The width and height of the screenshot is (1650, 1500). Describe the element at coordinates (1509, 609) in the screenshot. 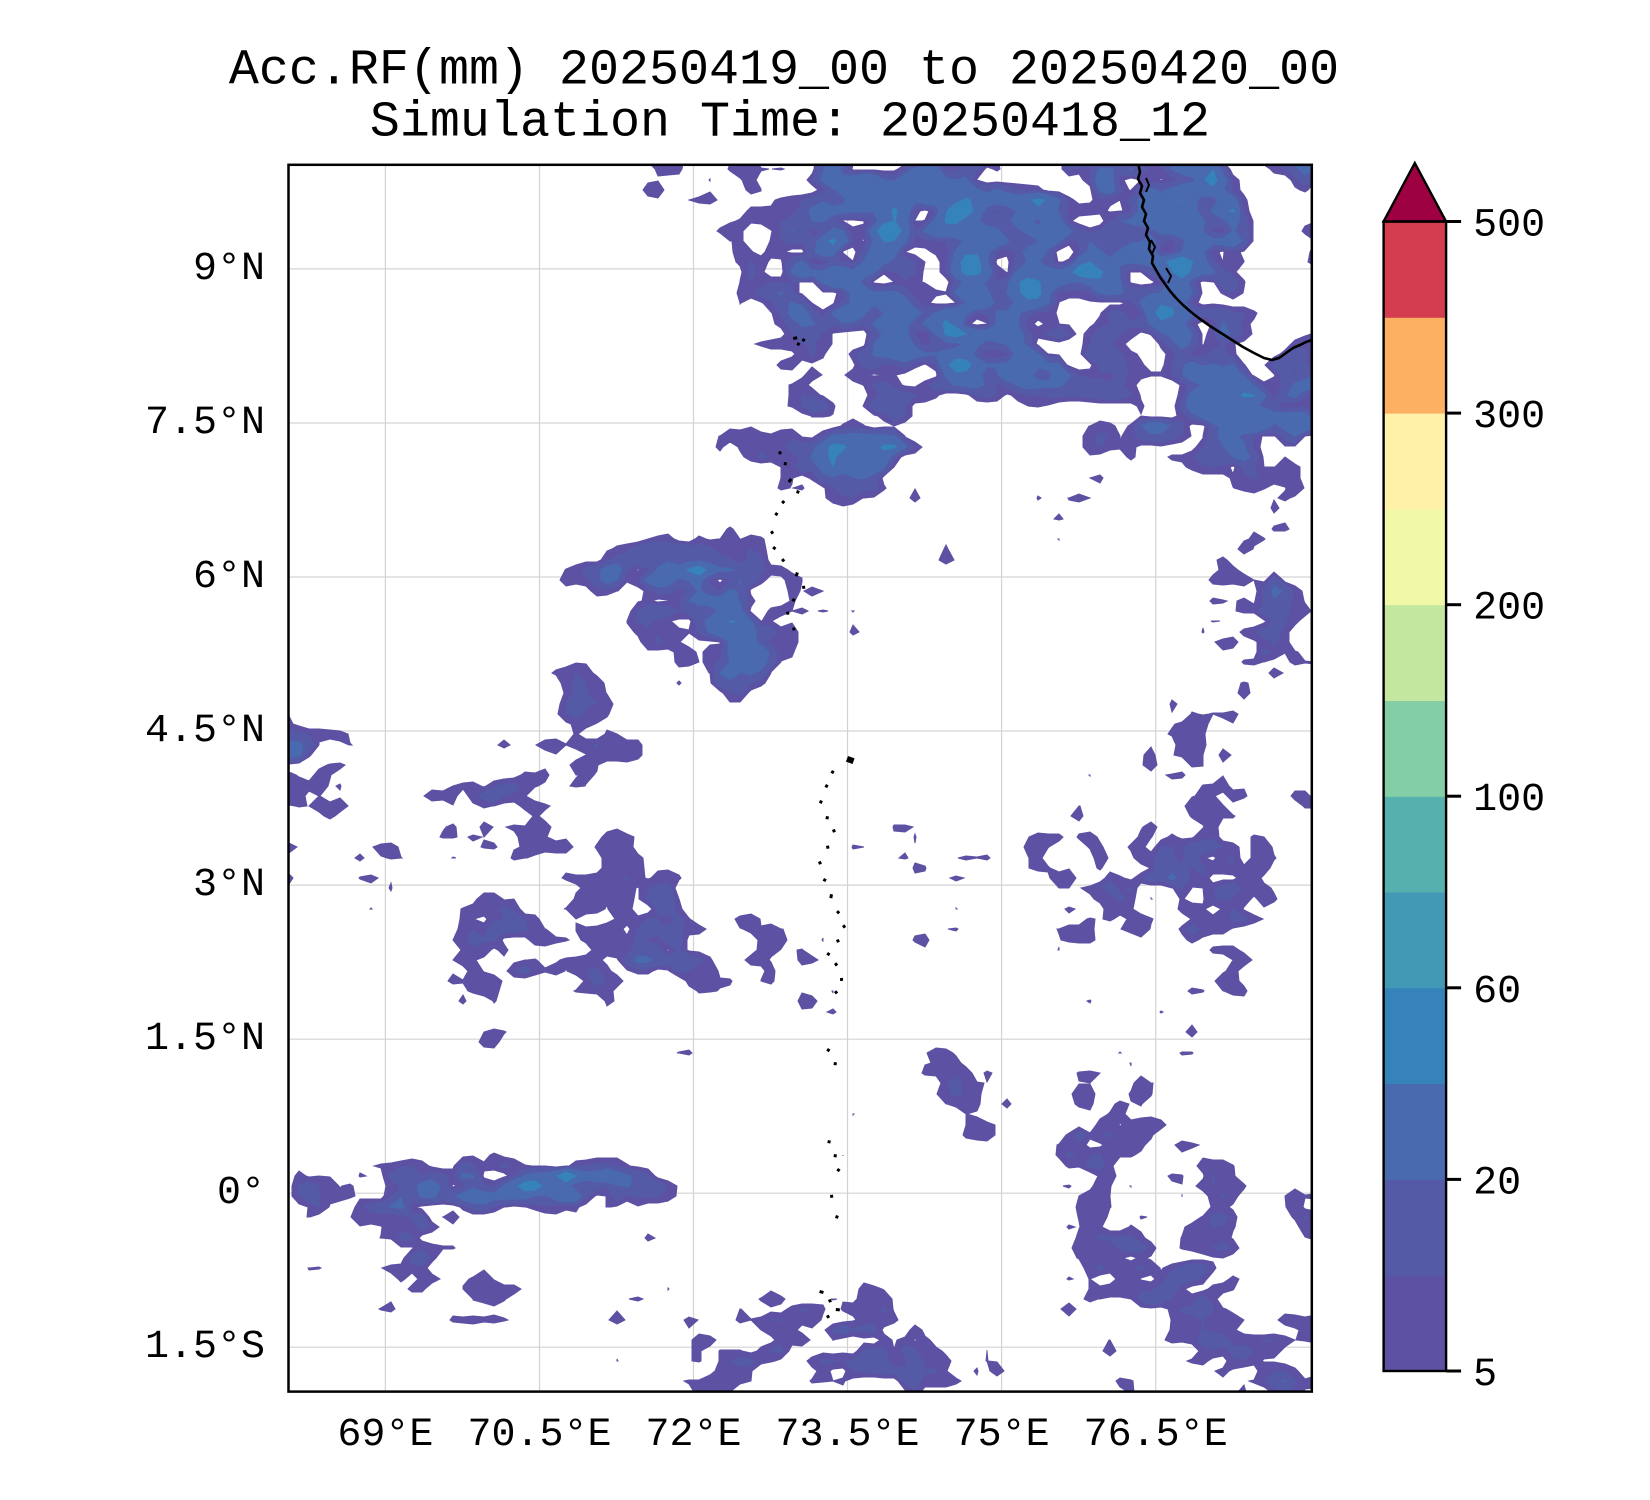

I see `svg-text: 200` at that location.